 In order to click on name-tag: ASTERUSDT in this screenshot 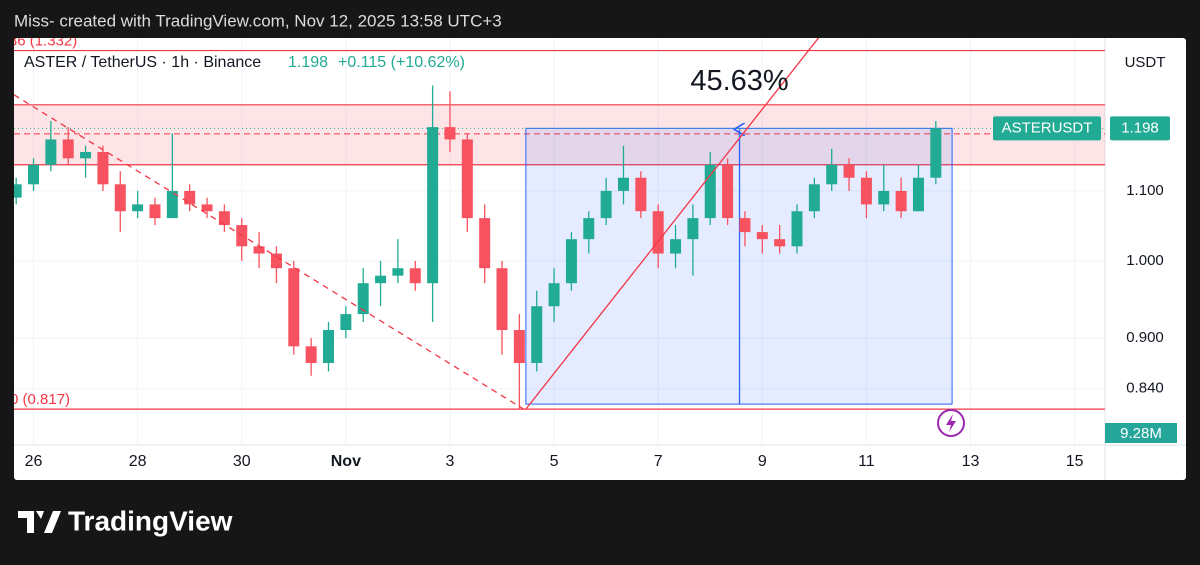, I will do `click(1047, 127)`.